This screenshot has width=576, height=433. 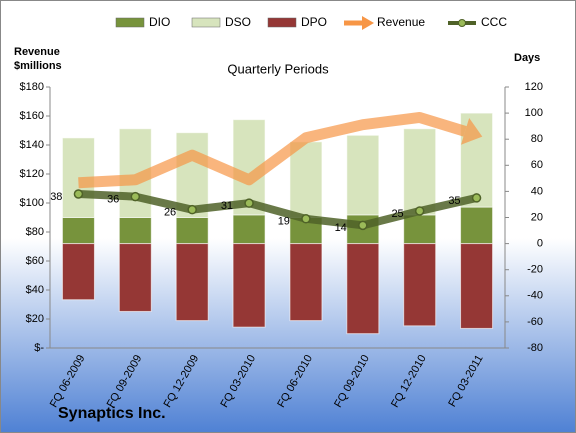 I want to click on y-tick-label: $140, so click(x=32, y=145).